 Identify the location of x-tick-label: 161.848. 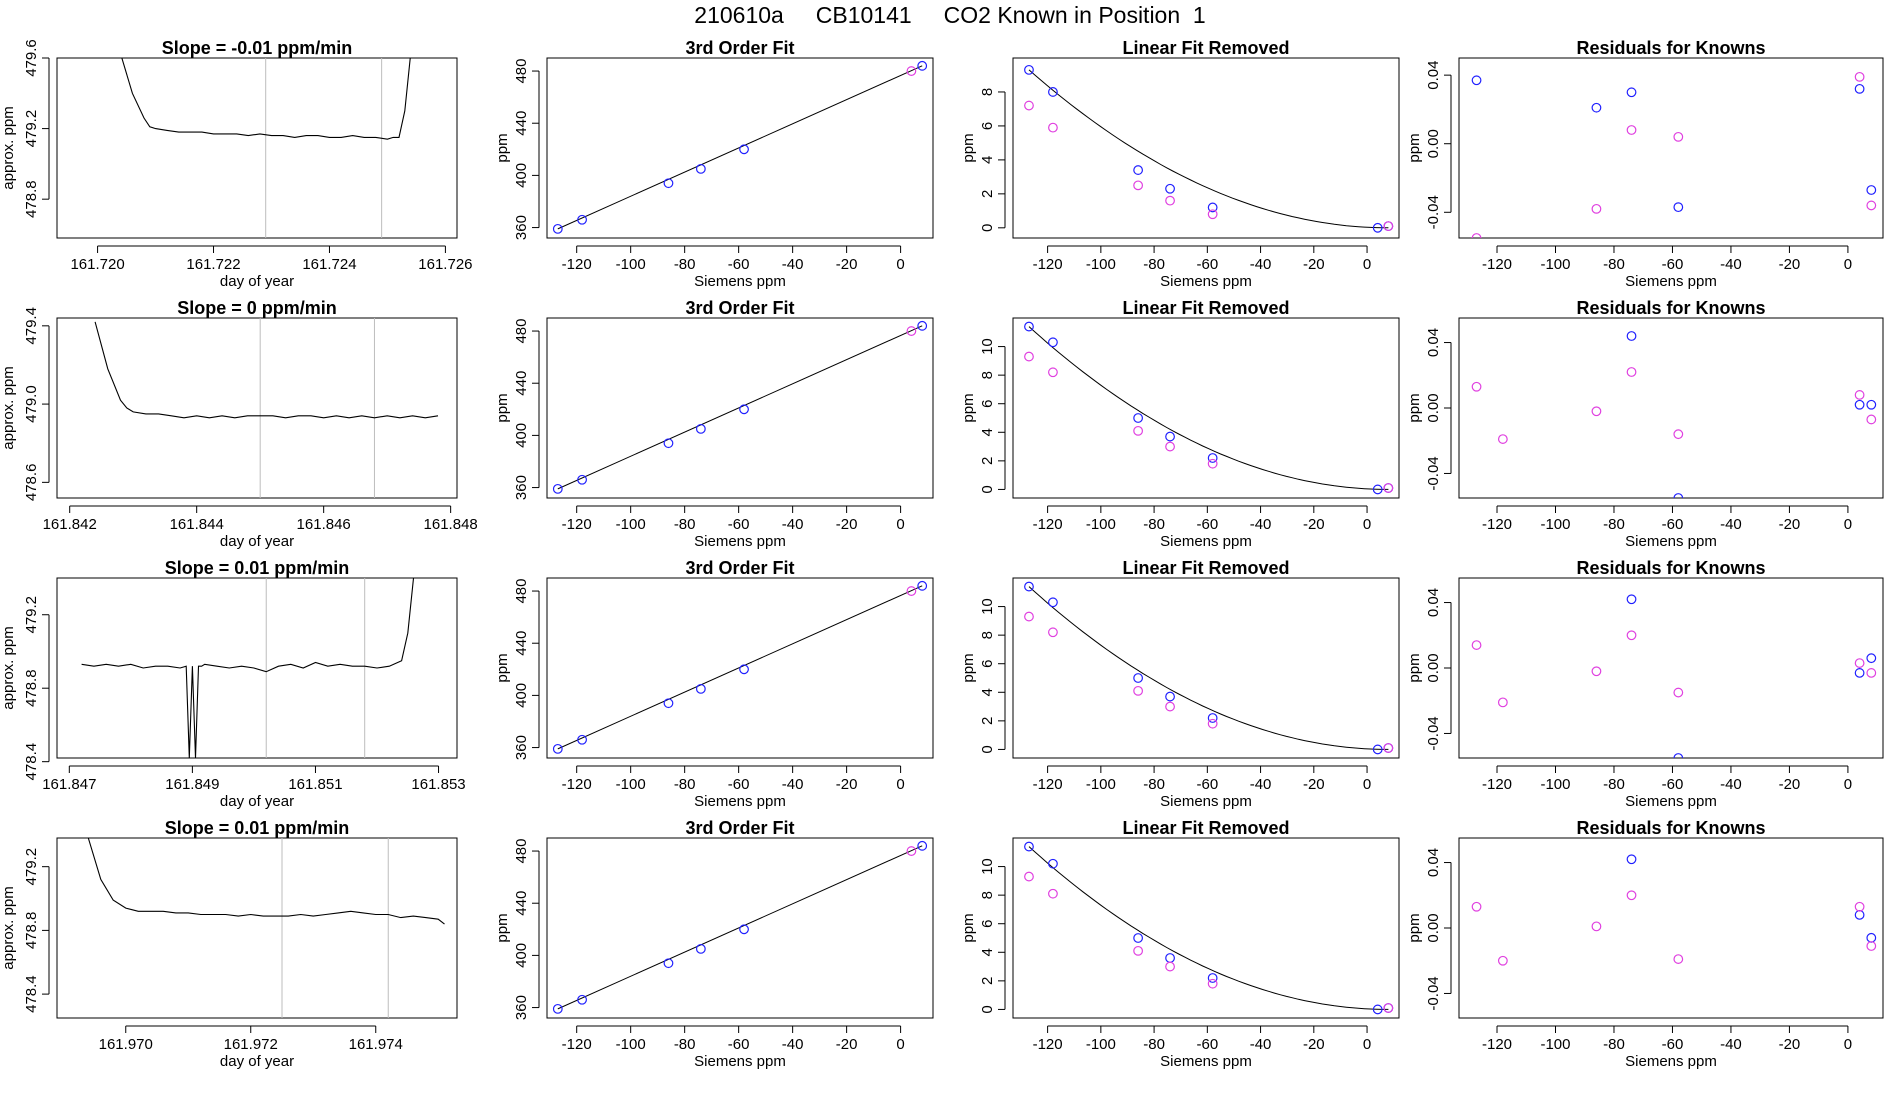
(451, 524).